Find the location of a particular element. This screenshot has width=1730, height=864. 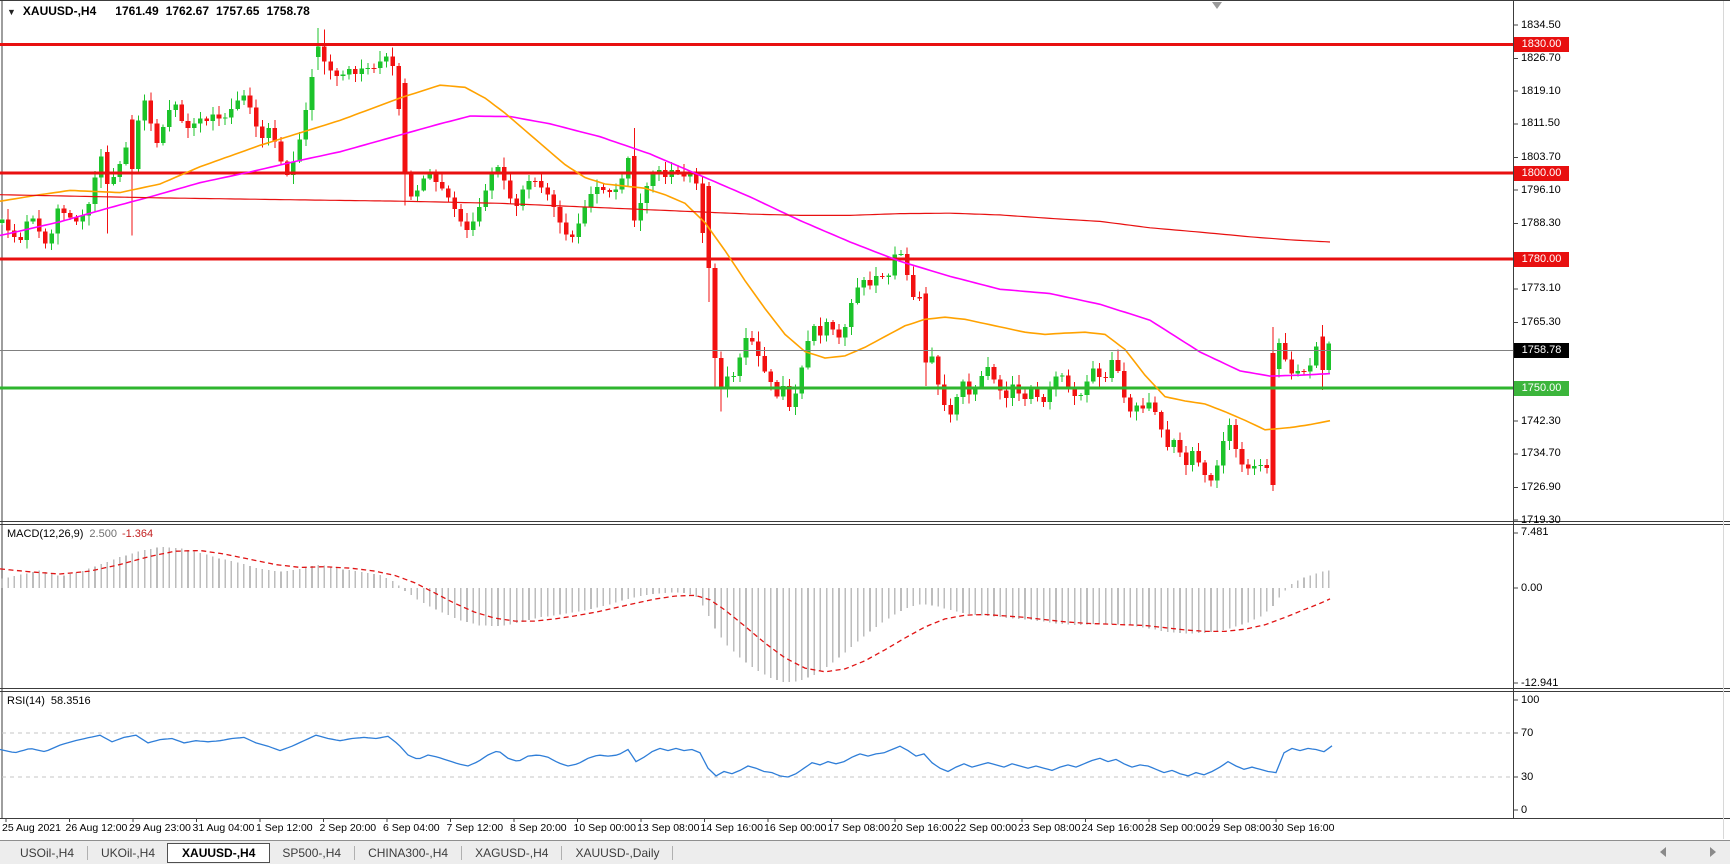

time-tick-label: 6 Sep 04:00 is located at coordinates (411, 828).